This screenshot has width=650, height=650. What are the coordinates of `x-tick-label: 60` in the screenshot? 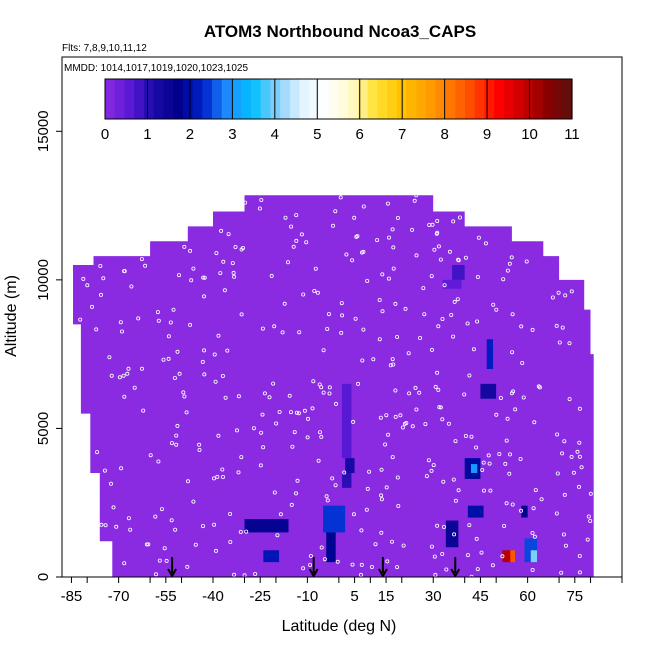 It's located at (527, 596).